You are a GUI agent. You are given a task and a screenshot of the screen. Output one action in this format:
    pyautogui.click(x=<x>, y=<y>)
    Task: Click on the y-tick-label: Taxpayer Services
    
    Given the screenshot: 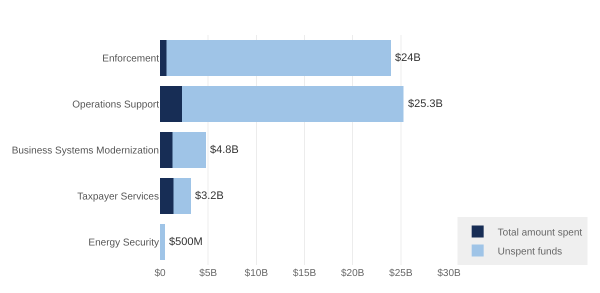 What is the action you would take?
    pyautogui.click(x=118, y=197)
    